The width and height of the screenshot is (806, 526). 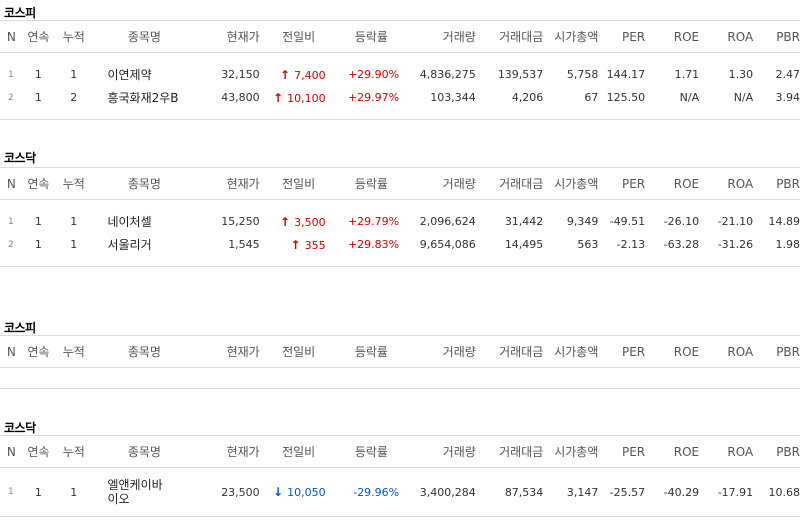 I want to click on change-rate: +29.97%, so click(x=373, y=97).